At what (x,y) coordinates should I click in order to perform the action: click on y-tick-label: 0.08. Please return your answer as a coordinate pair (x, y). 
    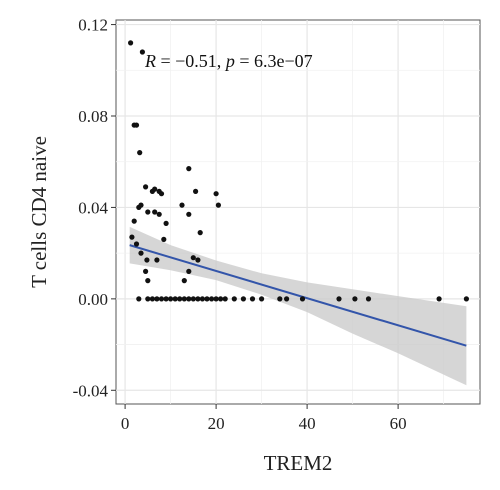
    Looking at the image, I should click on (93, 116).